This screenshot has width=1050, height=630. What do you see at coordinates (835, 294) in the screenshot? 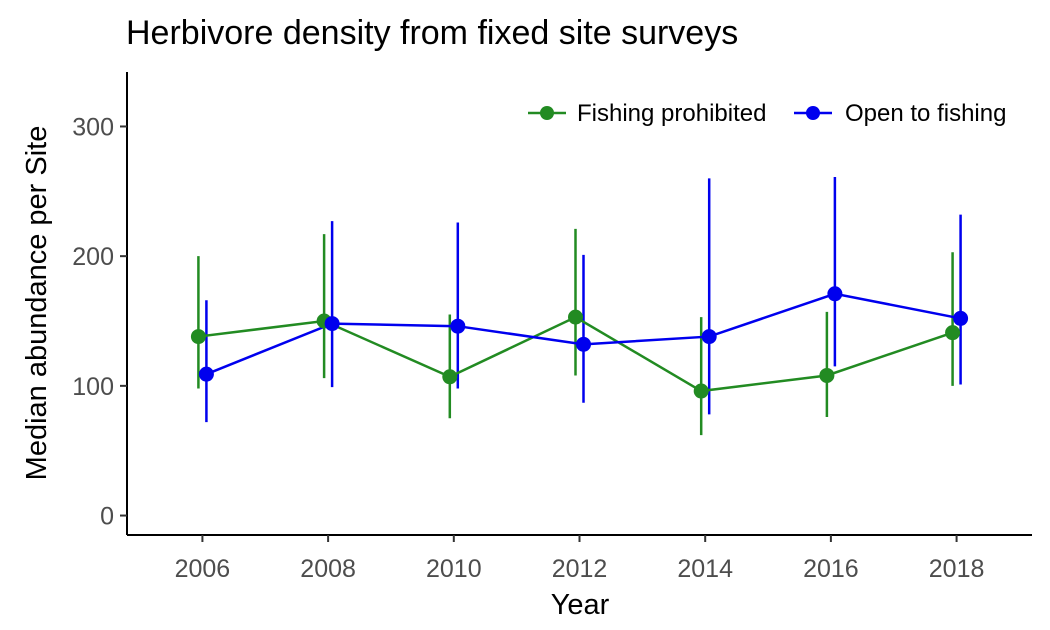
I see `point-open-to-fishing-2016` at bounding box center [835, 294].